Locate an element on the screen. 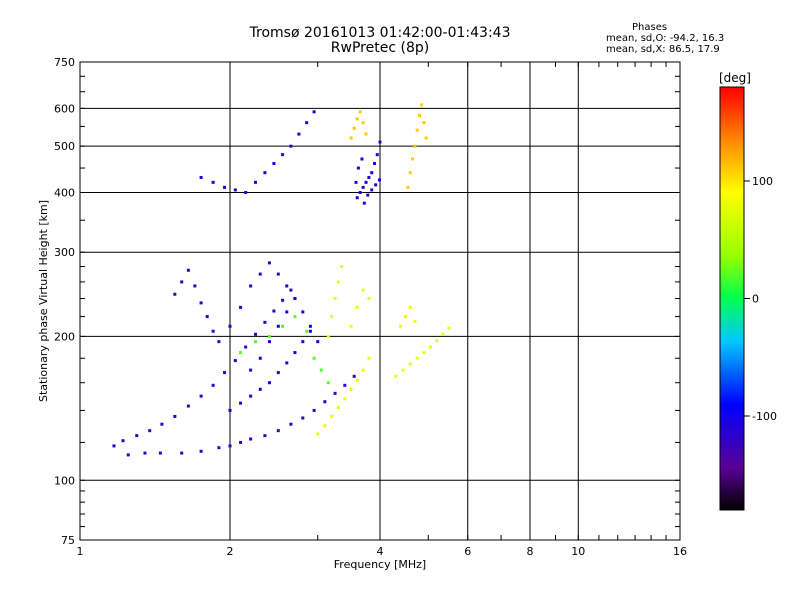 This screenshot has width=800, height=600. x-tick-label: 2 is located at coordinates (230, 551).